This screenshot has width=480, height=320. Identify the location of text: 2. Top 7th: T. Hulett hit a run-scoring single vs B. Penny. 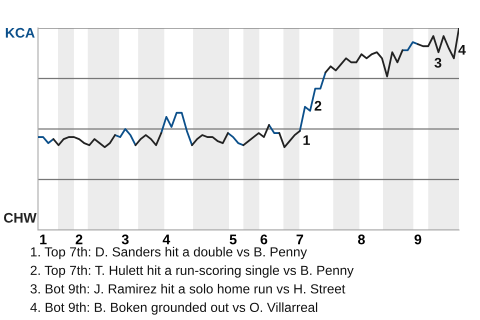
(192, 271).